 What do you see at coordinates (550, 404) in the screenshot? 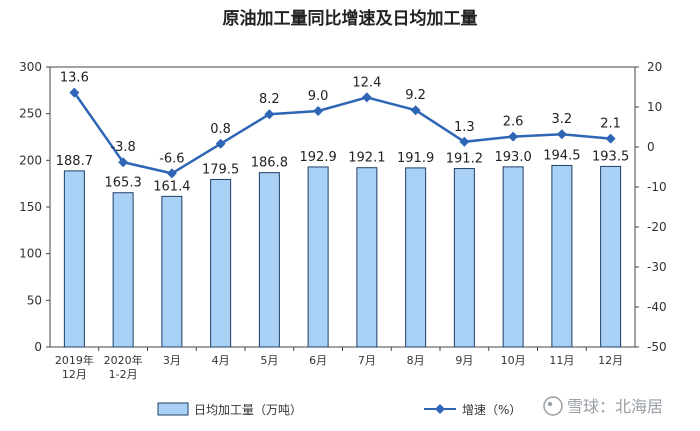
I see `snowball-logo-dot` at bounding box center [550, 404].